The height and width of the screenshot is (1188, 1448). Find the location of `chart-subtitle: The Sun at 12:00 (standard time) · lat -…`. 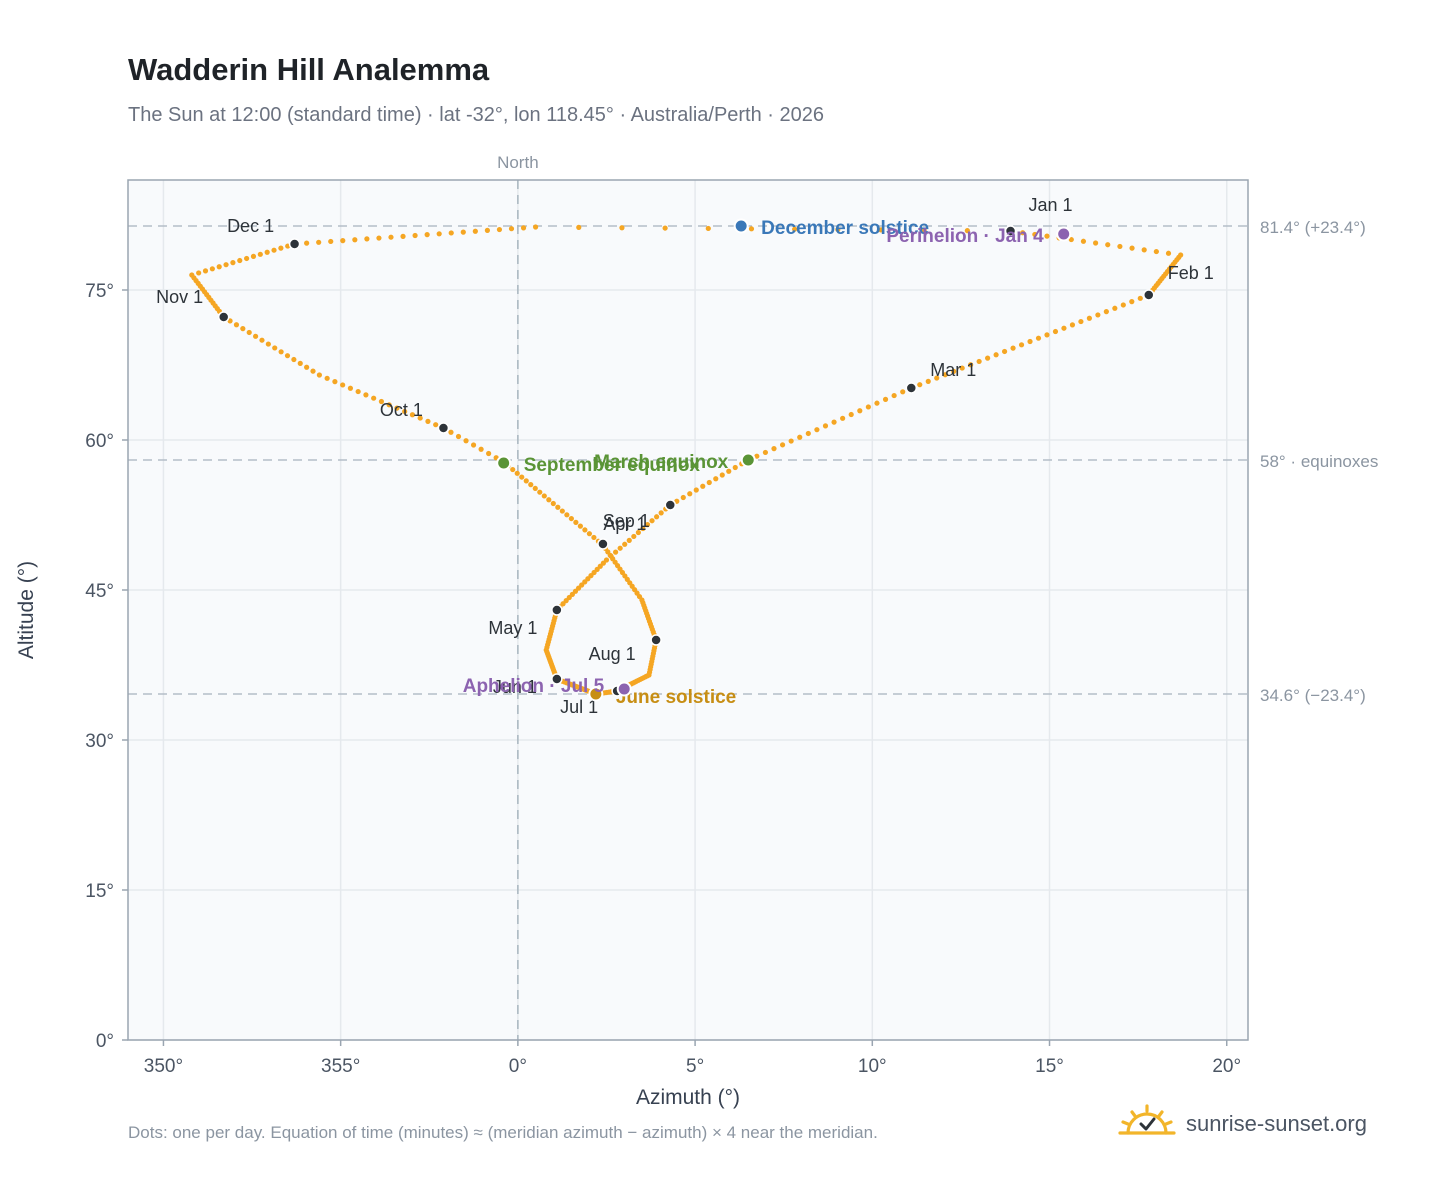

chart-subtitle: The Sun at 12:00 (standard time) · lat -… is located at coordinates (476, 115).